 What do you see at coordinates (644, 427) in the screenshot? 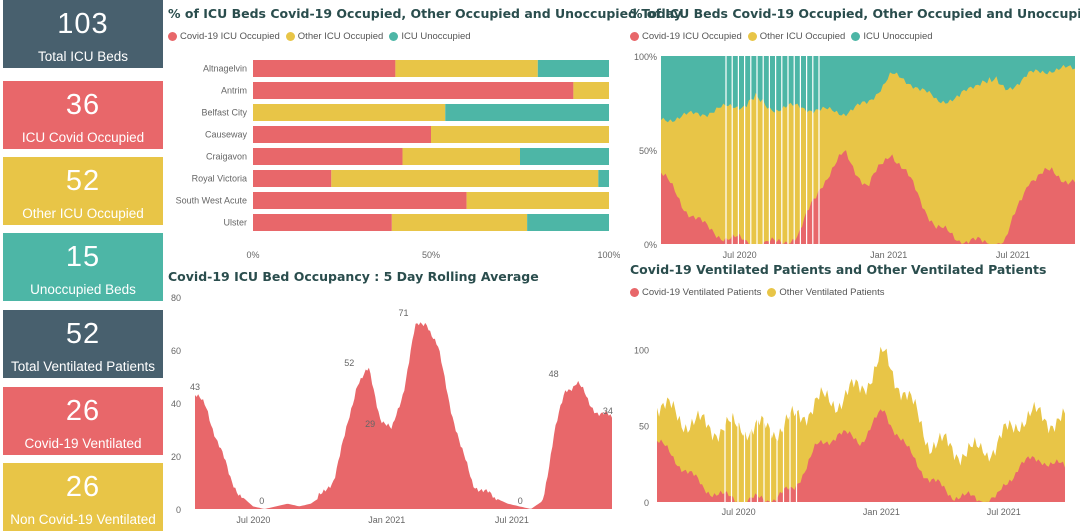
I see `y-tick-label: 50` at bounding box center [644, 427].